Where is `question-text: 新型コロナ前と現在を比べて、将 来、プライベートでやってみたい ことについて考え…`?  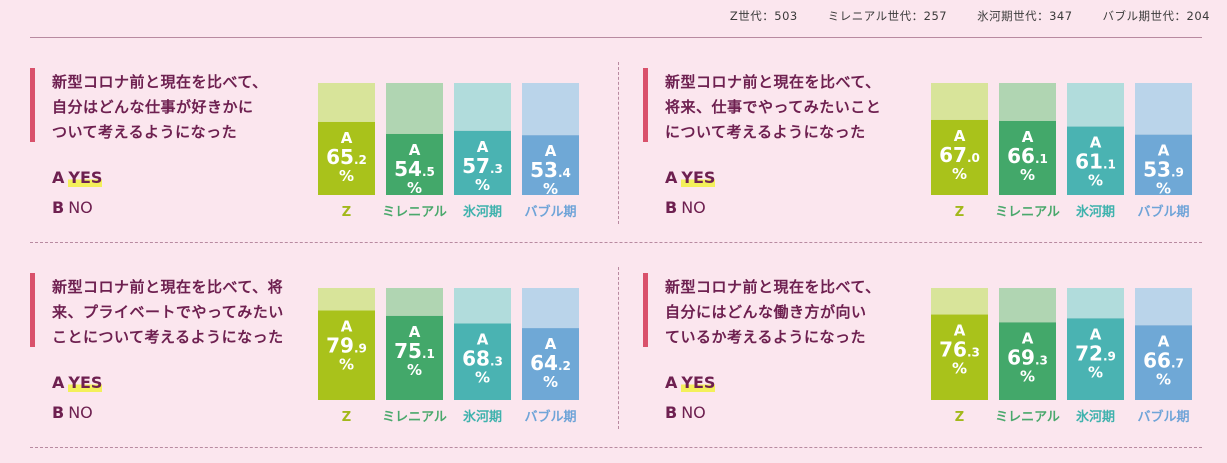
question-text: 新型コロナ前と現在を比べて、将 来、プライベートでやってみたい ことについて考え… is located at coordinates (168, 312).